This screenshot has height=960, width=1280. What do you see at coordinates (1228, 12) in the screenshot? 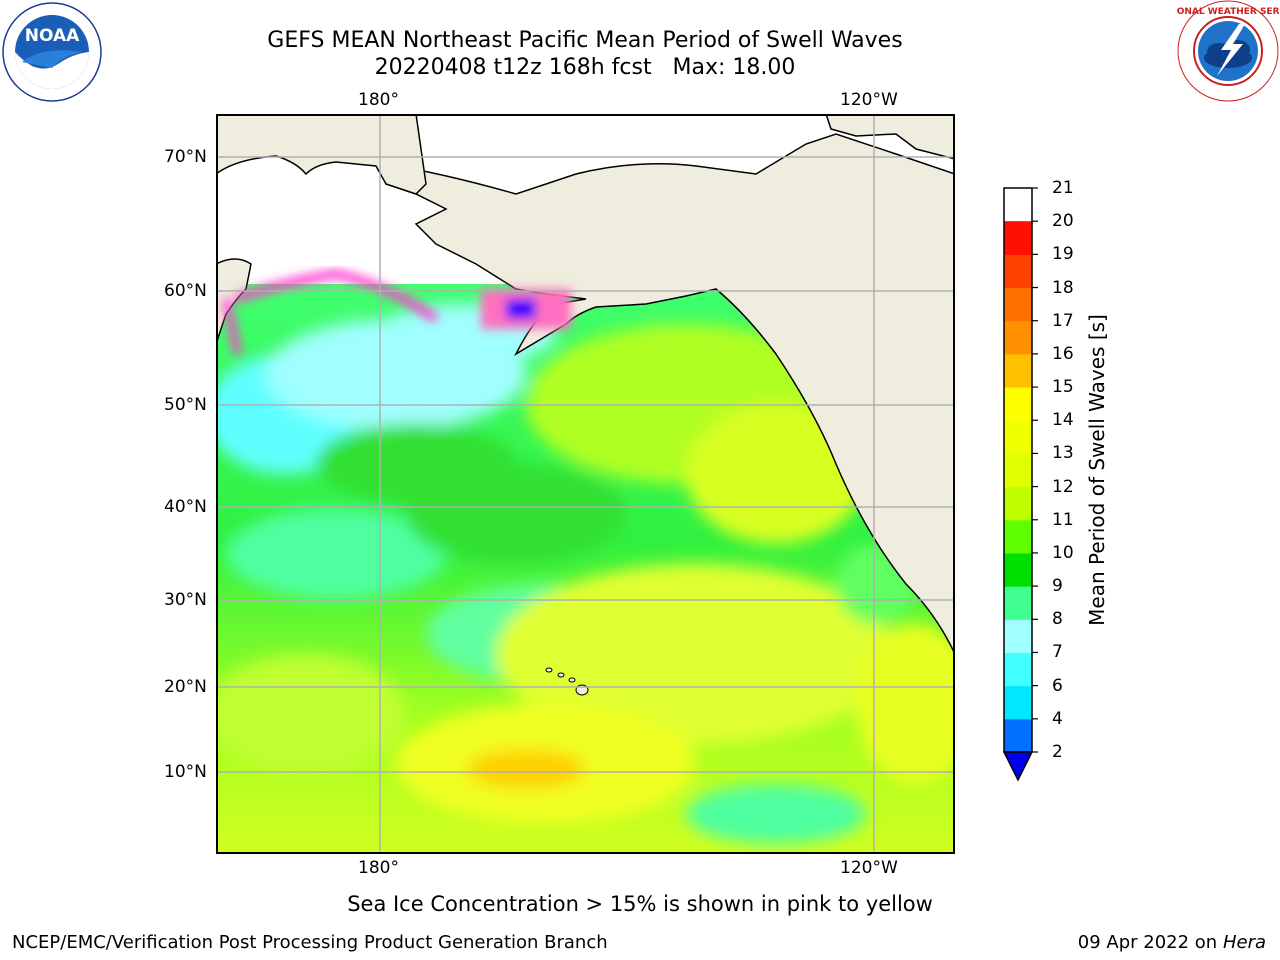
I see `nws-logo-ring-text: NATIONAL WEATHER SERVICE` at bounding box center [1228, 12].